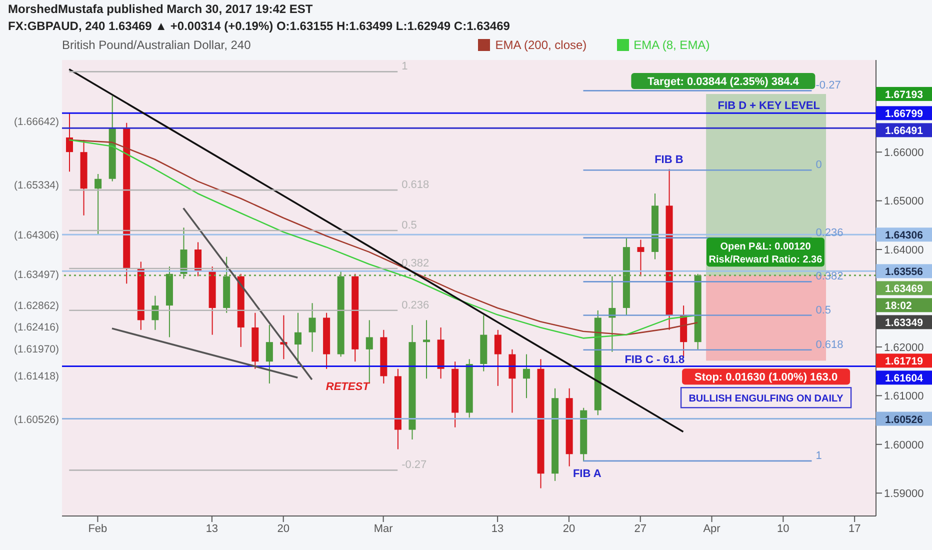 This screenshot has width=932, height=550. I want to click on text: 1.67193, so click(904, 94).